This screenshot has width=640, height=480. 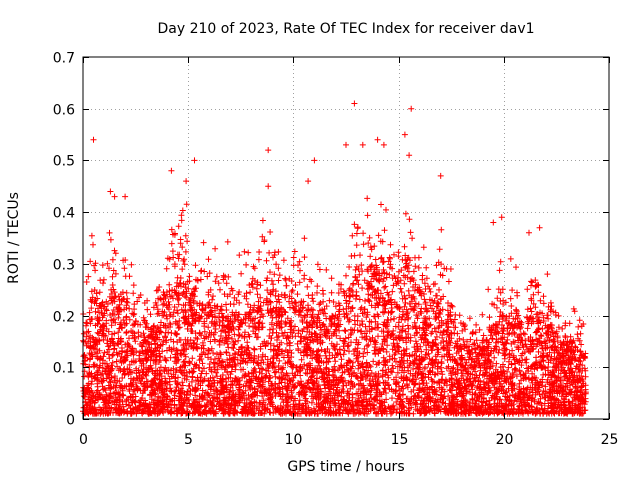 I want to click on x-tick-label: 25, so click(x=610, y=440).